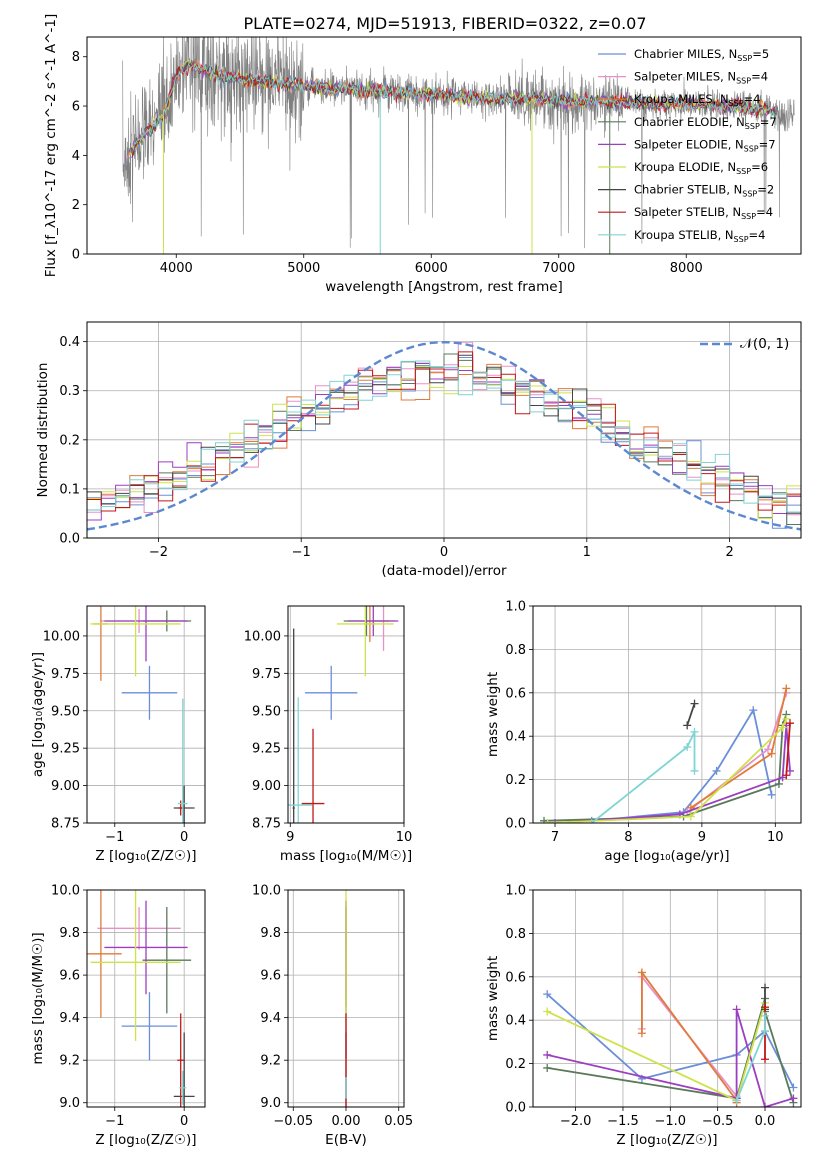  What do you see at coordinates (43, 430) in the screenshot?
I see `y-axis-label: Normed distribution` at bounding box center [43, 430].